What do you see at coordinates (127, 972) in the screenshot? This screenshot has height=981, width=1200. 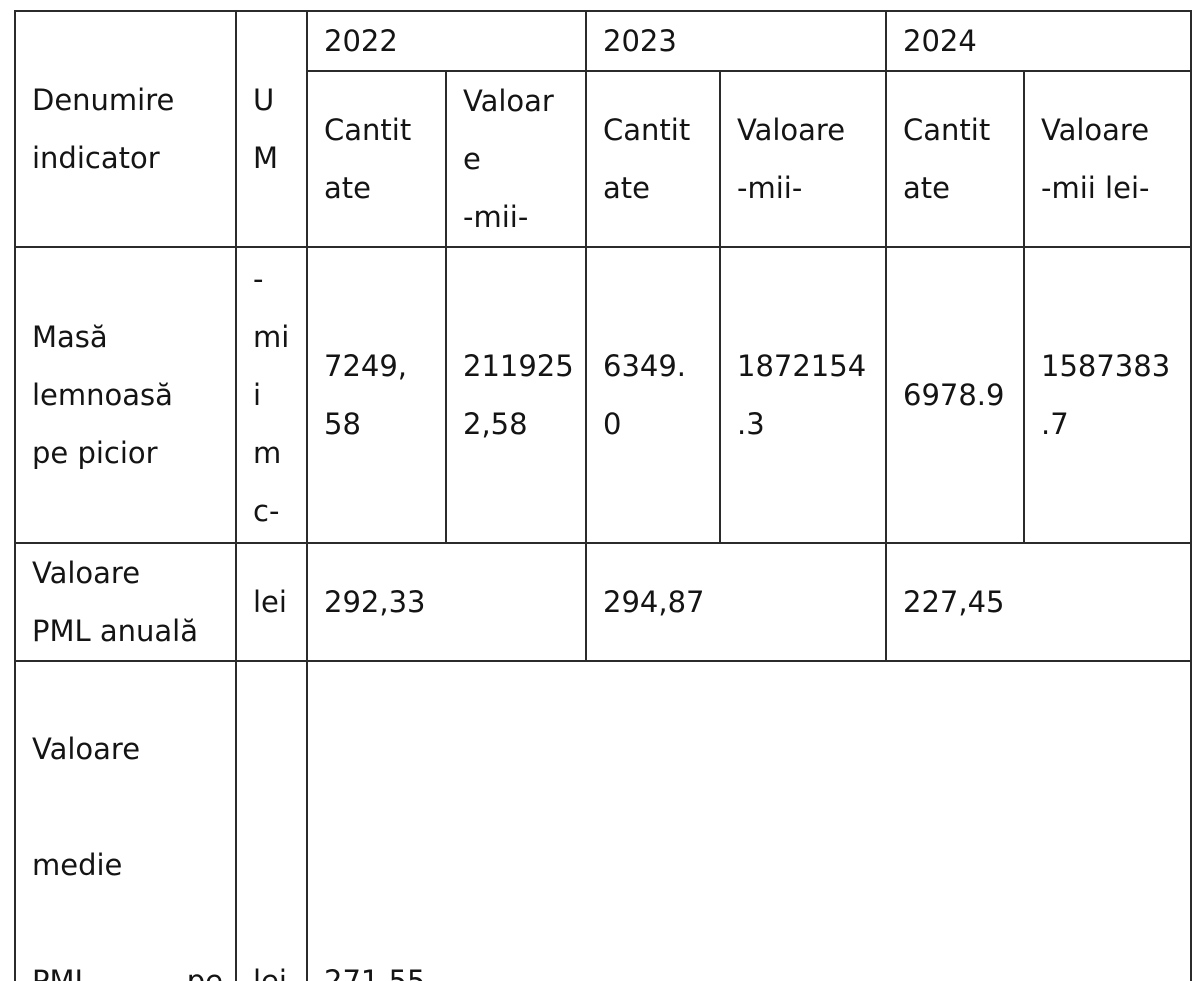 I see `row-label-line: PML pe` at bounding box center [127, 972].